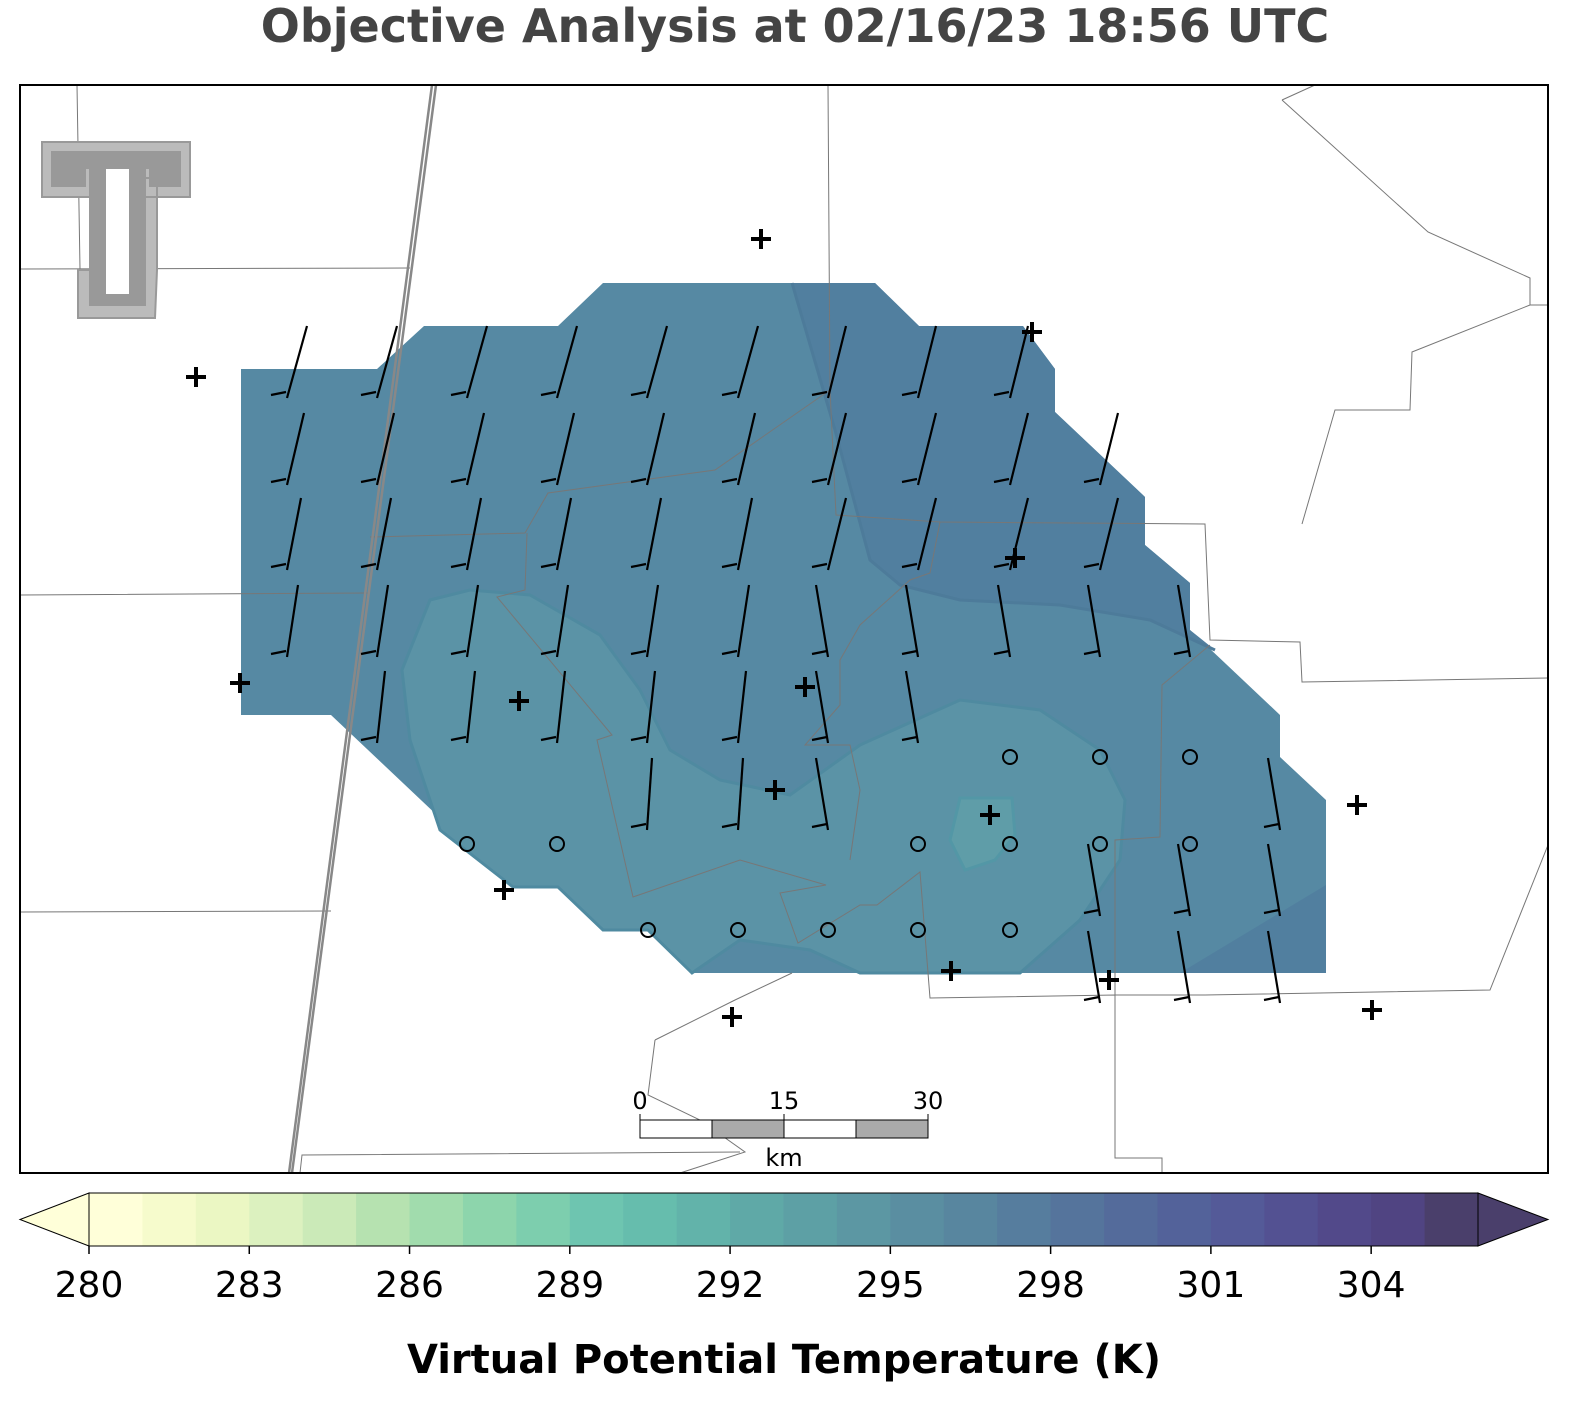  What do you see at coordinates (928, 1101) in the screenshot?
I see `scale-tick-label: 30` at bounding box center [928, 1101].